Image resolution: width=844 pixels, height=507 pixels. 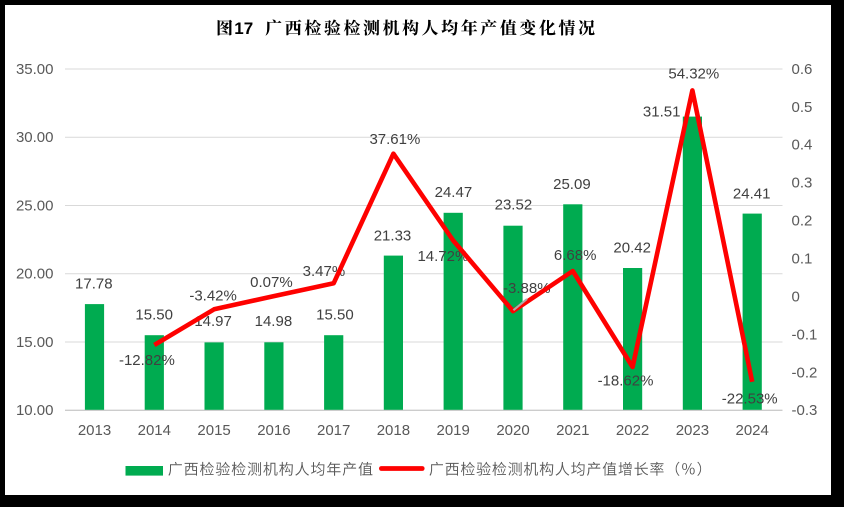 I want to click on svg-text: -18.62%, so click(x=626, y=381).